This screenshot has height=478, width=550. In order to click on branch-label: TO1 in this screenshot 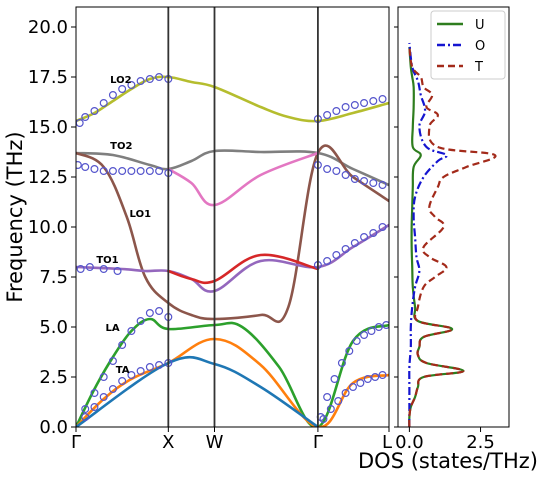, I will do `click(107, 260)`.